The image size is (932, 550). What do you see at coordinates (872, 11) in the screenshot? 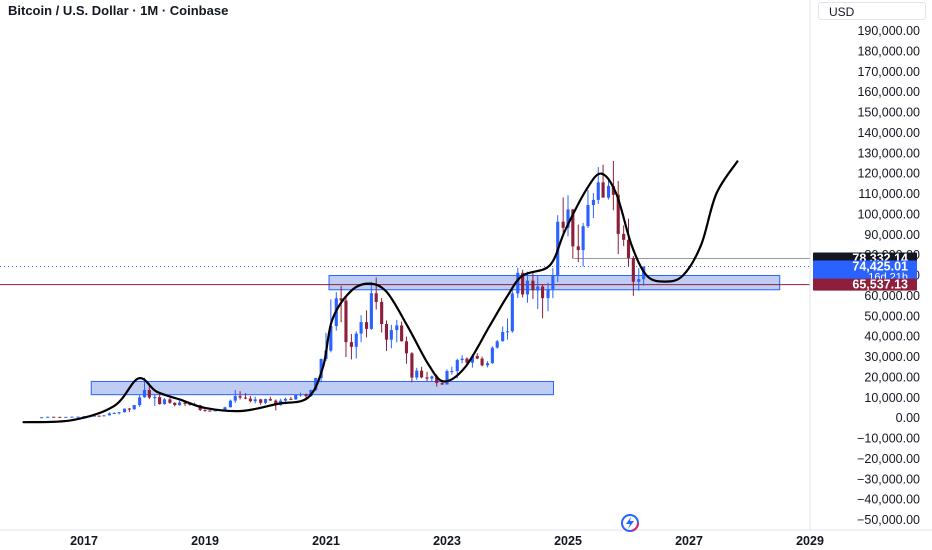
I see `currency-selector-button: USD` at bounding box center [872, 11].